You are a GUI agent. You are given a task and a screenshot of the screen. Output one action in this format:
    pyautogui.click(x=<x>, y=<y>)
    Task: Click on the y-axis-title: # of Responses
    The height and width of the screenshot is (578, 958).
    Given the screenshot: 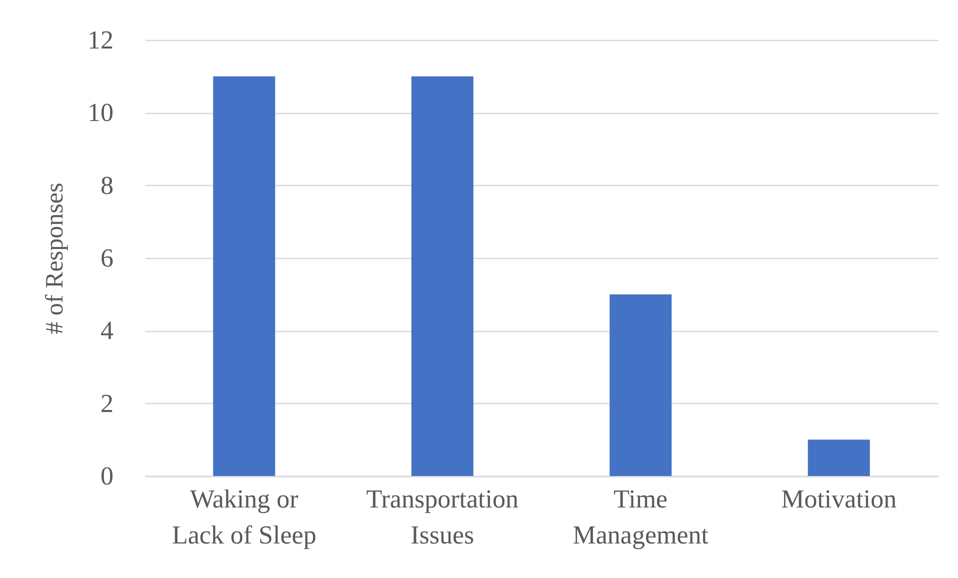 What is the action you would take?
    pyautogui.click(x=55, y=258)
    